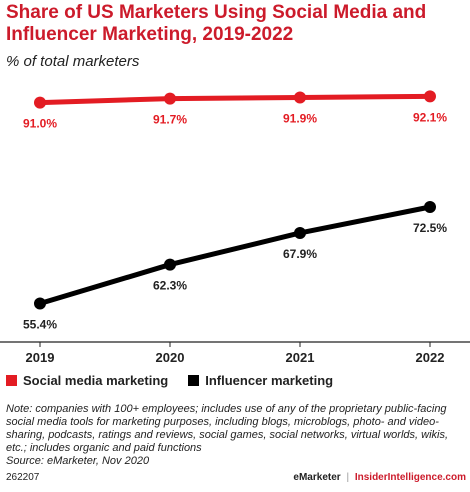  I want to click on data-label: 62.3%, so click(170, 286).